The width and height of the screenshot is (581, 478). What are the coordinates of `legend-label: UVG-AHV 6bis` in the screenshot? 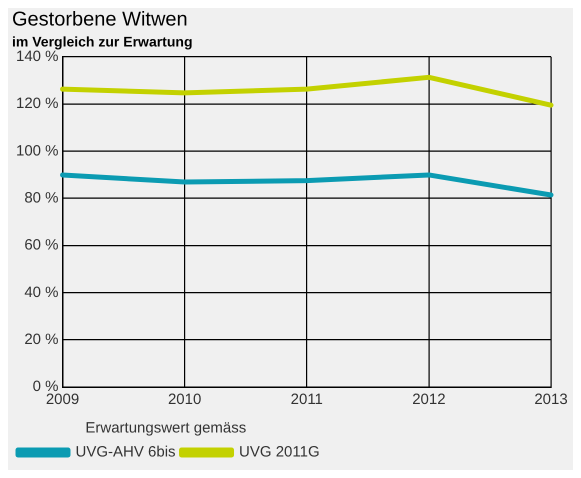 It's located at (126, 452).